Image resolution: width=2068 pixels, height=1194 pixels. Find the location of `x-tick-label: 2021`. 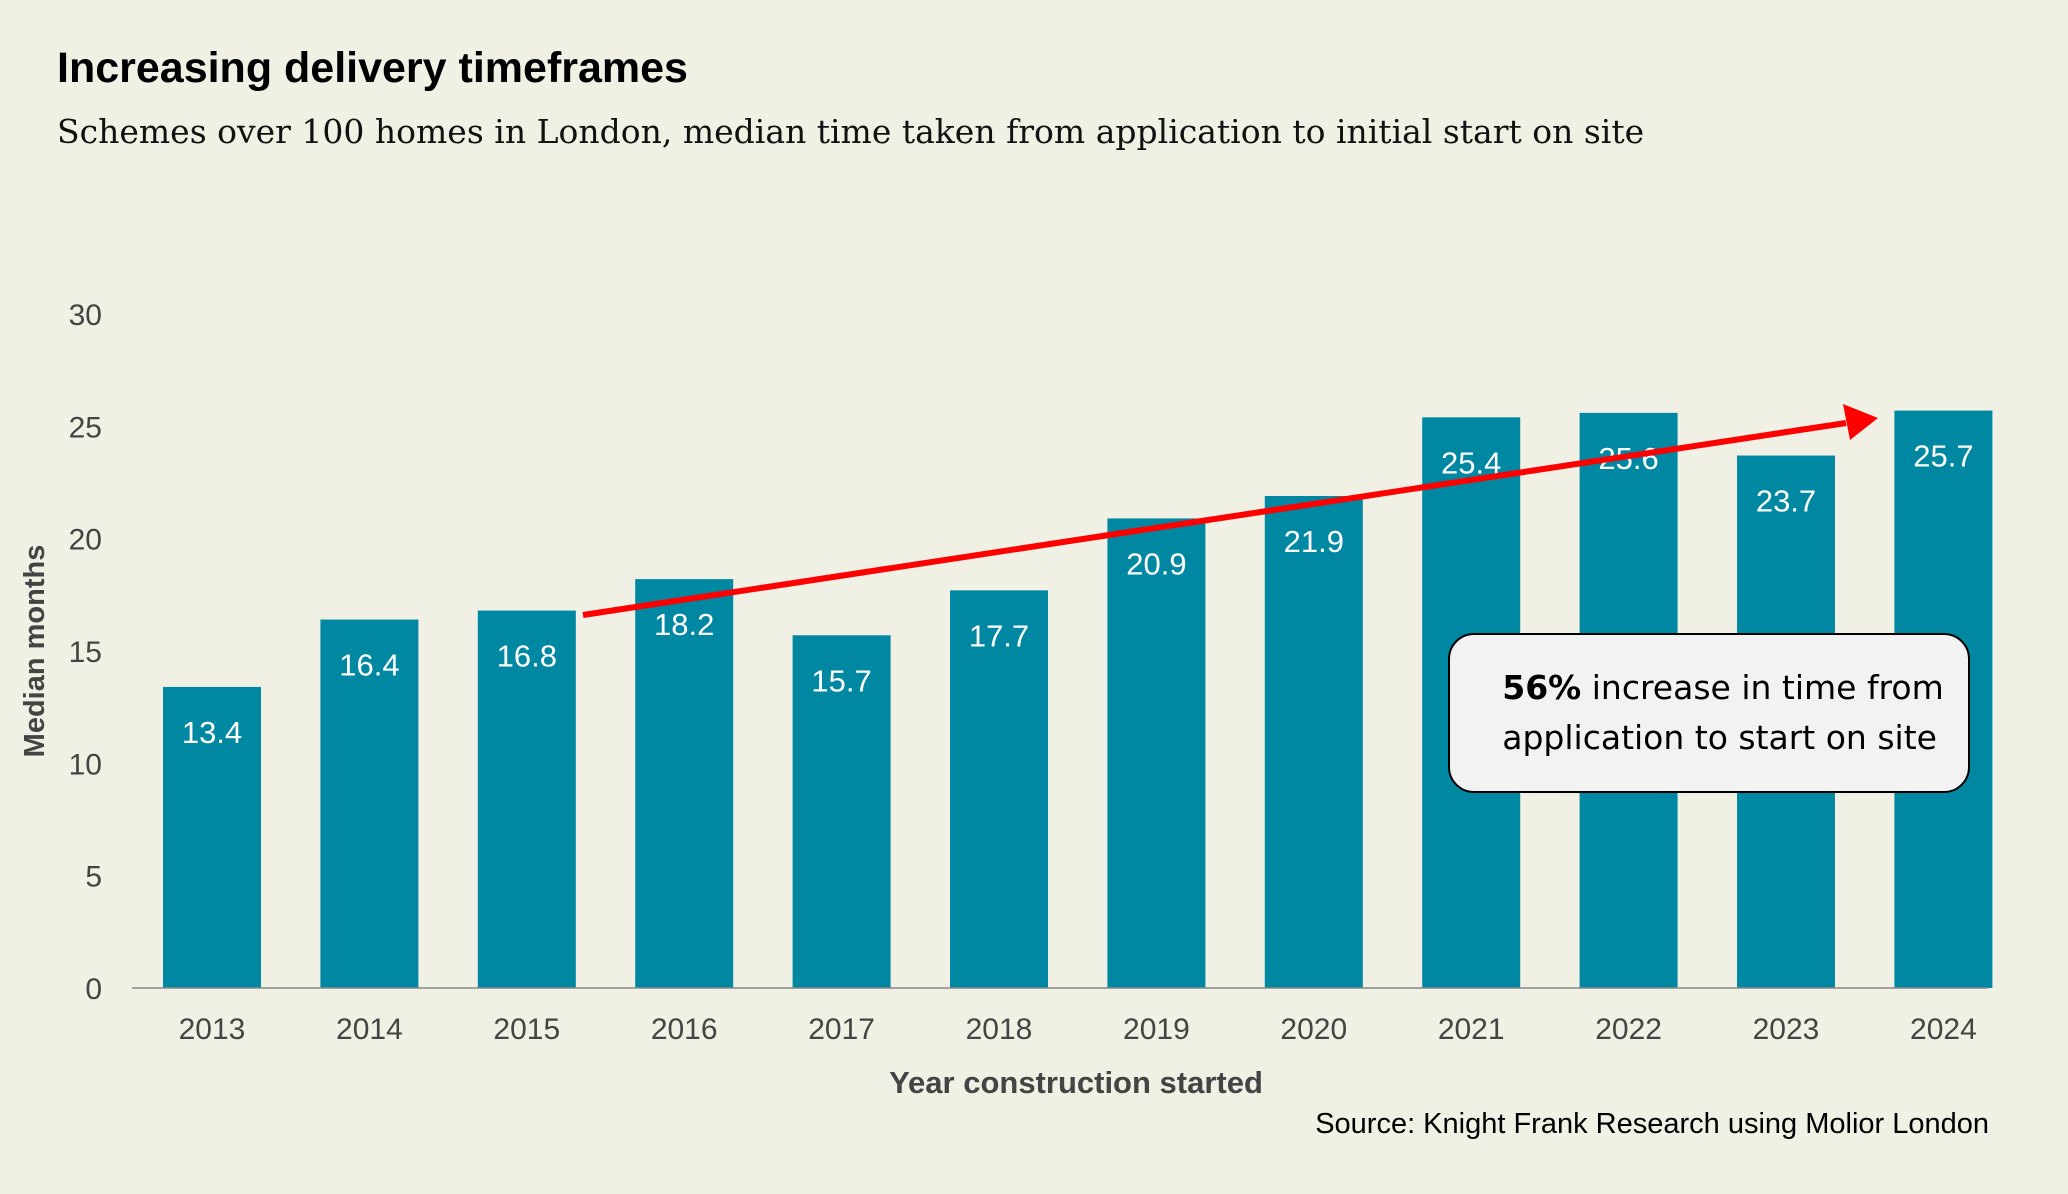

x-tick-label: 2021 is located at coordinates (1471, 1029).